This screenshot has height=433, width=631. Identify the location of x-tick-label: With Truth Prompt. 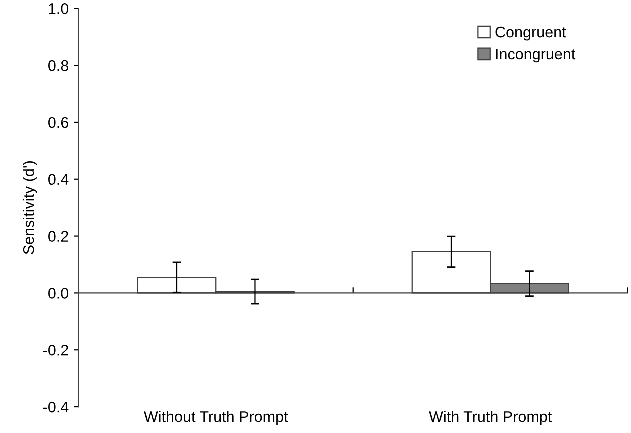
(490, 418).